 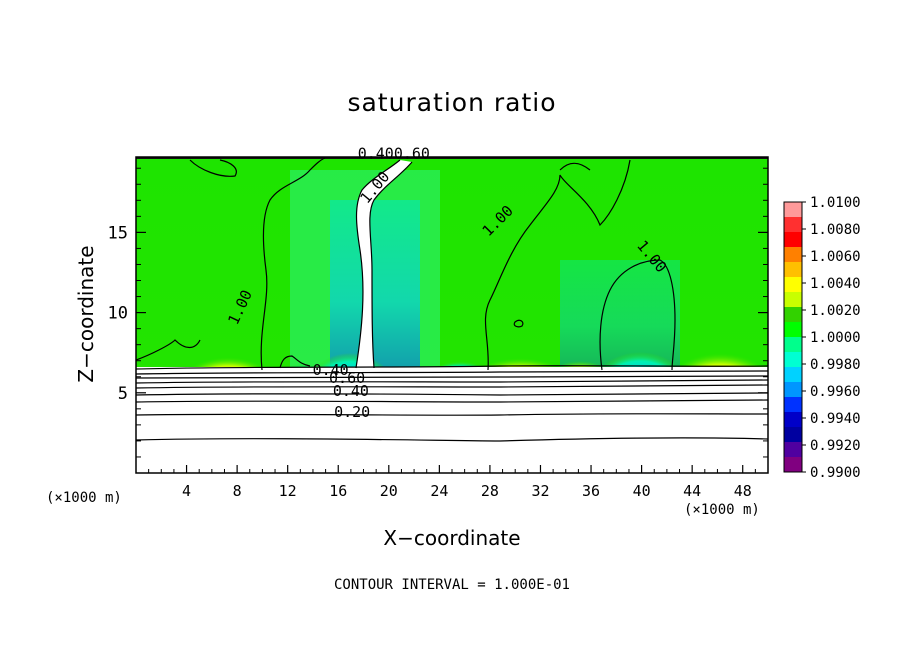 I want to click on x-tick-label: 4, so click(x=186, y=491).